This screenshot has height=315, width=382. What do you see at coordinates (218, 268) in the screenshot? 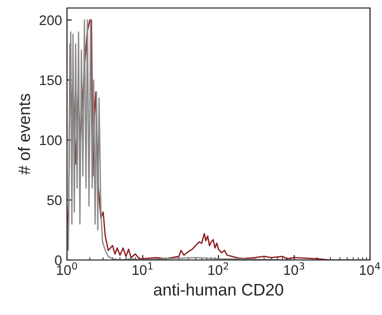
I see `x-tick-label: 10$^{2}$` at bounding box center [218, 268].